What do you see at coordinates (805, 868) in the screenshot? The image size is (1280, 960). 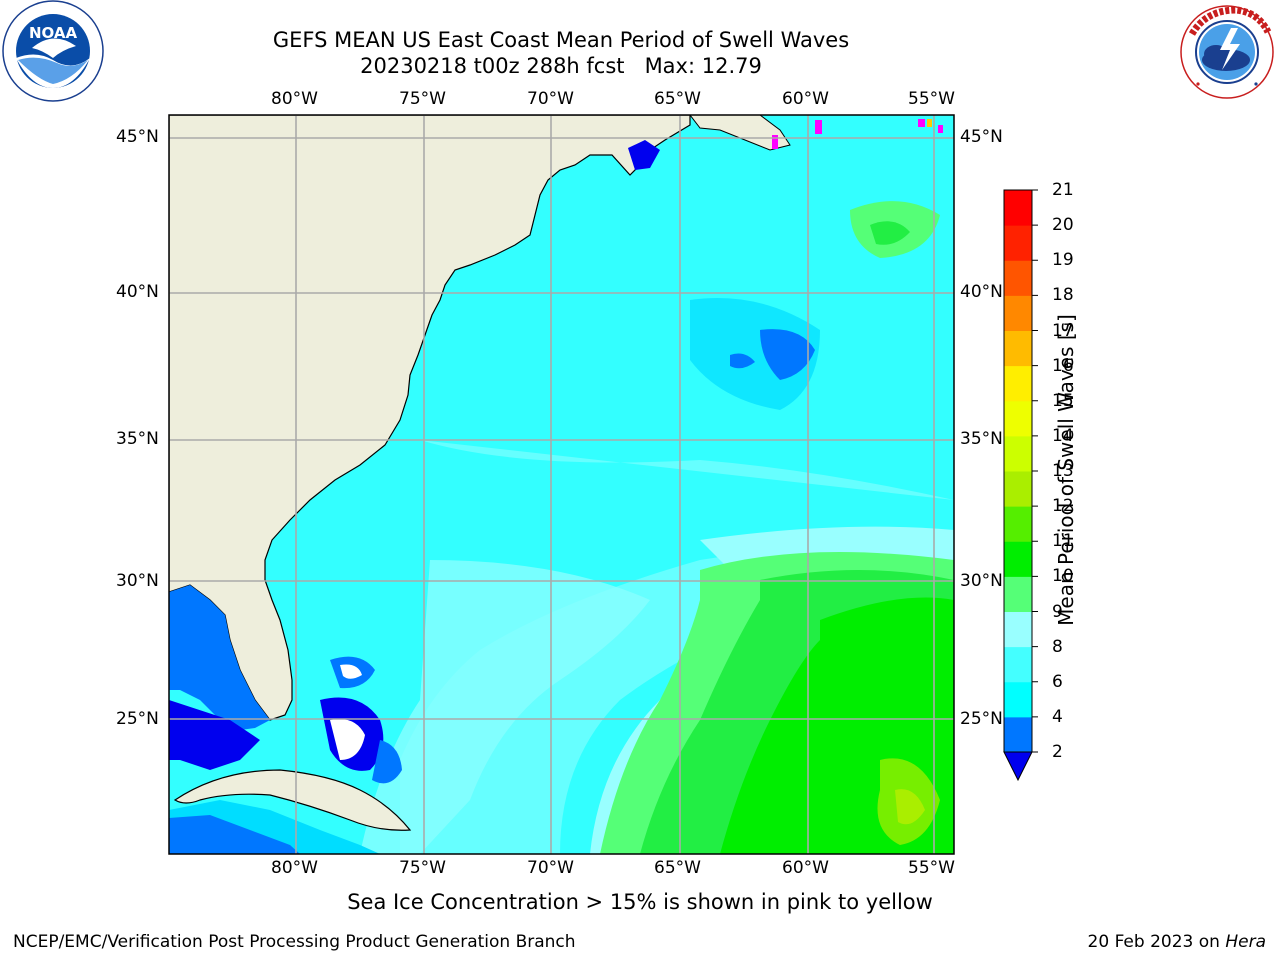 I see `lon-label-bottom: 60°W` at bounding box center [805, 868].